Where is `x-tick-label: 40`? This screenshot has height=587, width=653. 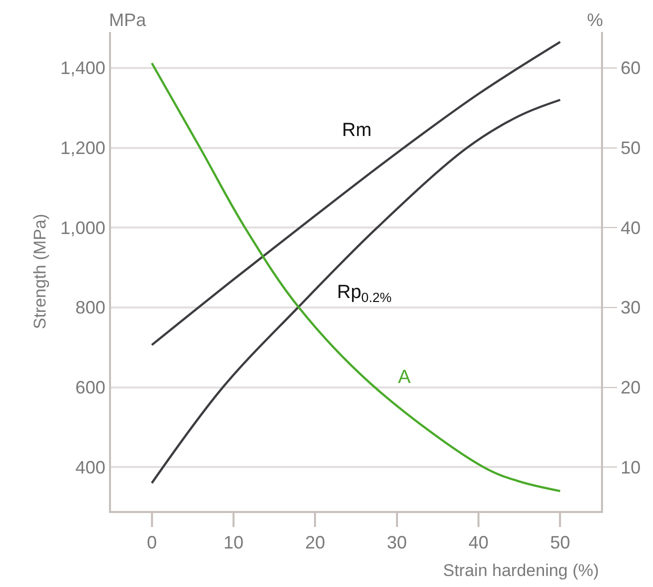
x-tick-label: 40 is located at coordinates (478, 542).